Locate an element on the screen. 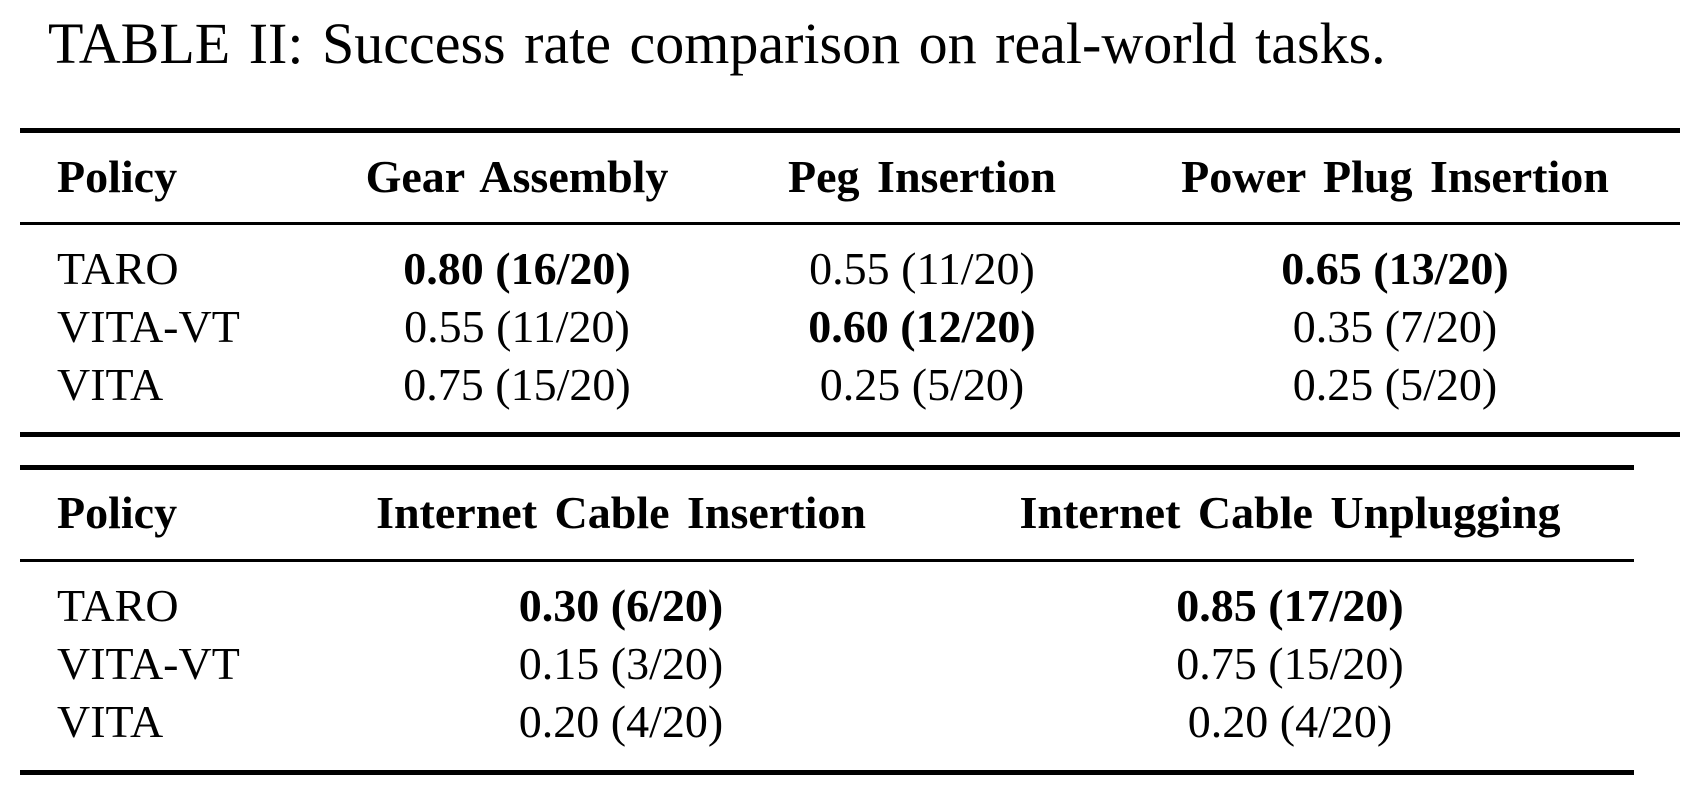 The width and height of the screenshot is (1692, 798). table-2-row-vita-internet-cable-insertion: 0.20 (4/20) is located at coordinates (621, 721).